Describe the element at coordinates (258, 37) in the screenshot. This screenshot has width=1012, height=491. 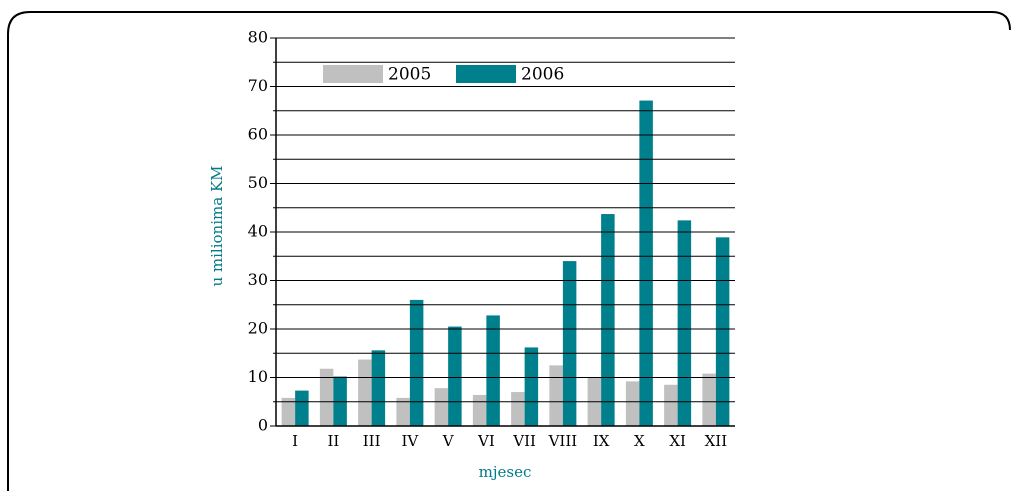
I see `y-tick-label: 80` at that location.